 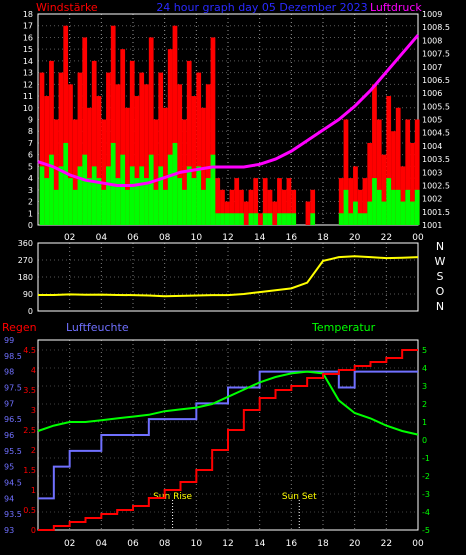 I want to click on compass-label: N, so click(x=440, y=306).